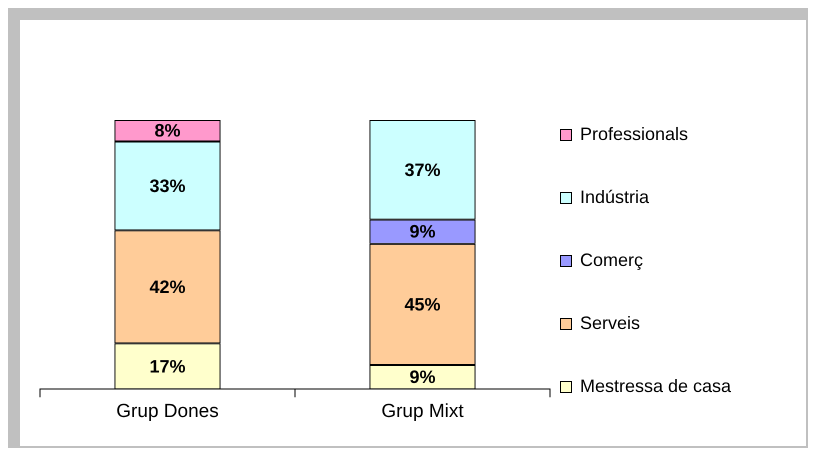 The width and height of the screenshot is (820, 460). Describe the element at coordinates (167, 411) in the screenshot. I see `x-tick-label: Grup Dones` at that location.